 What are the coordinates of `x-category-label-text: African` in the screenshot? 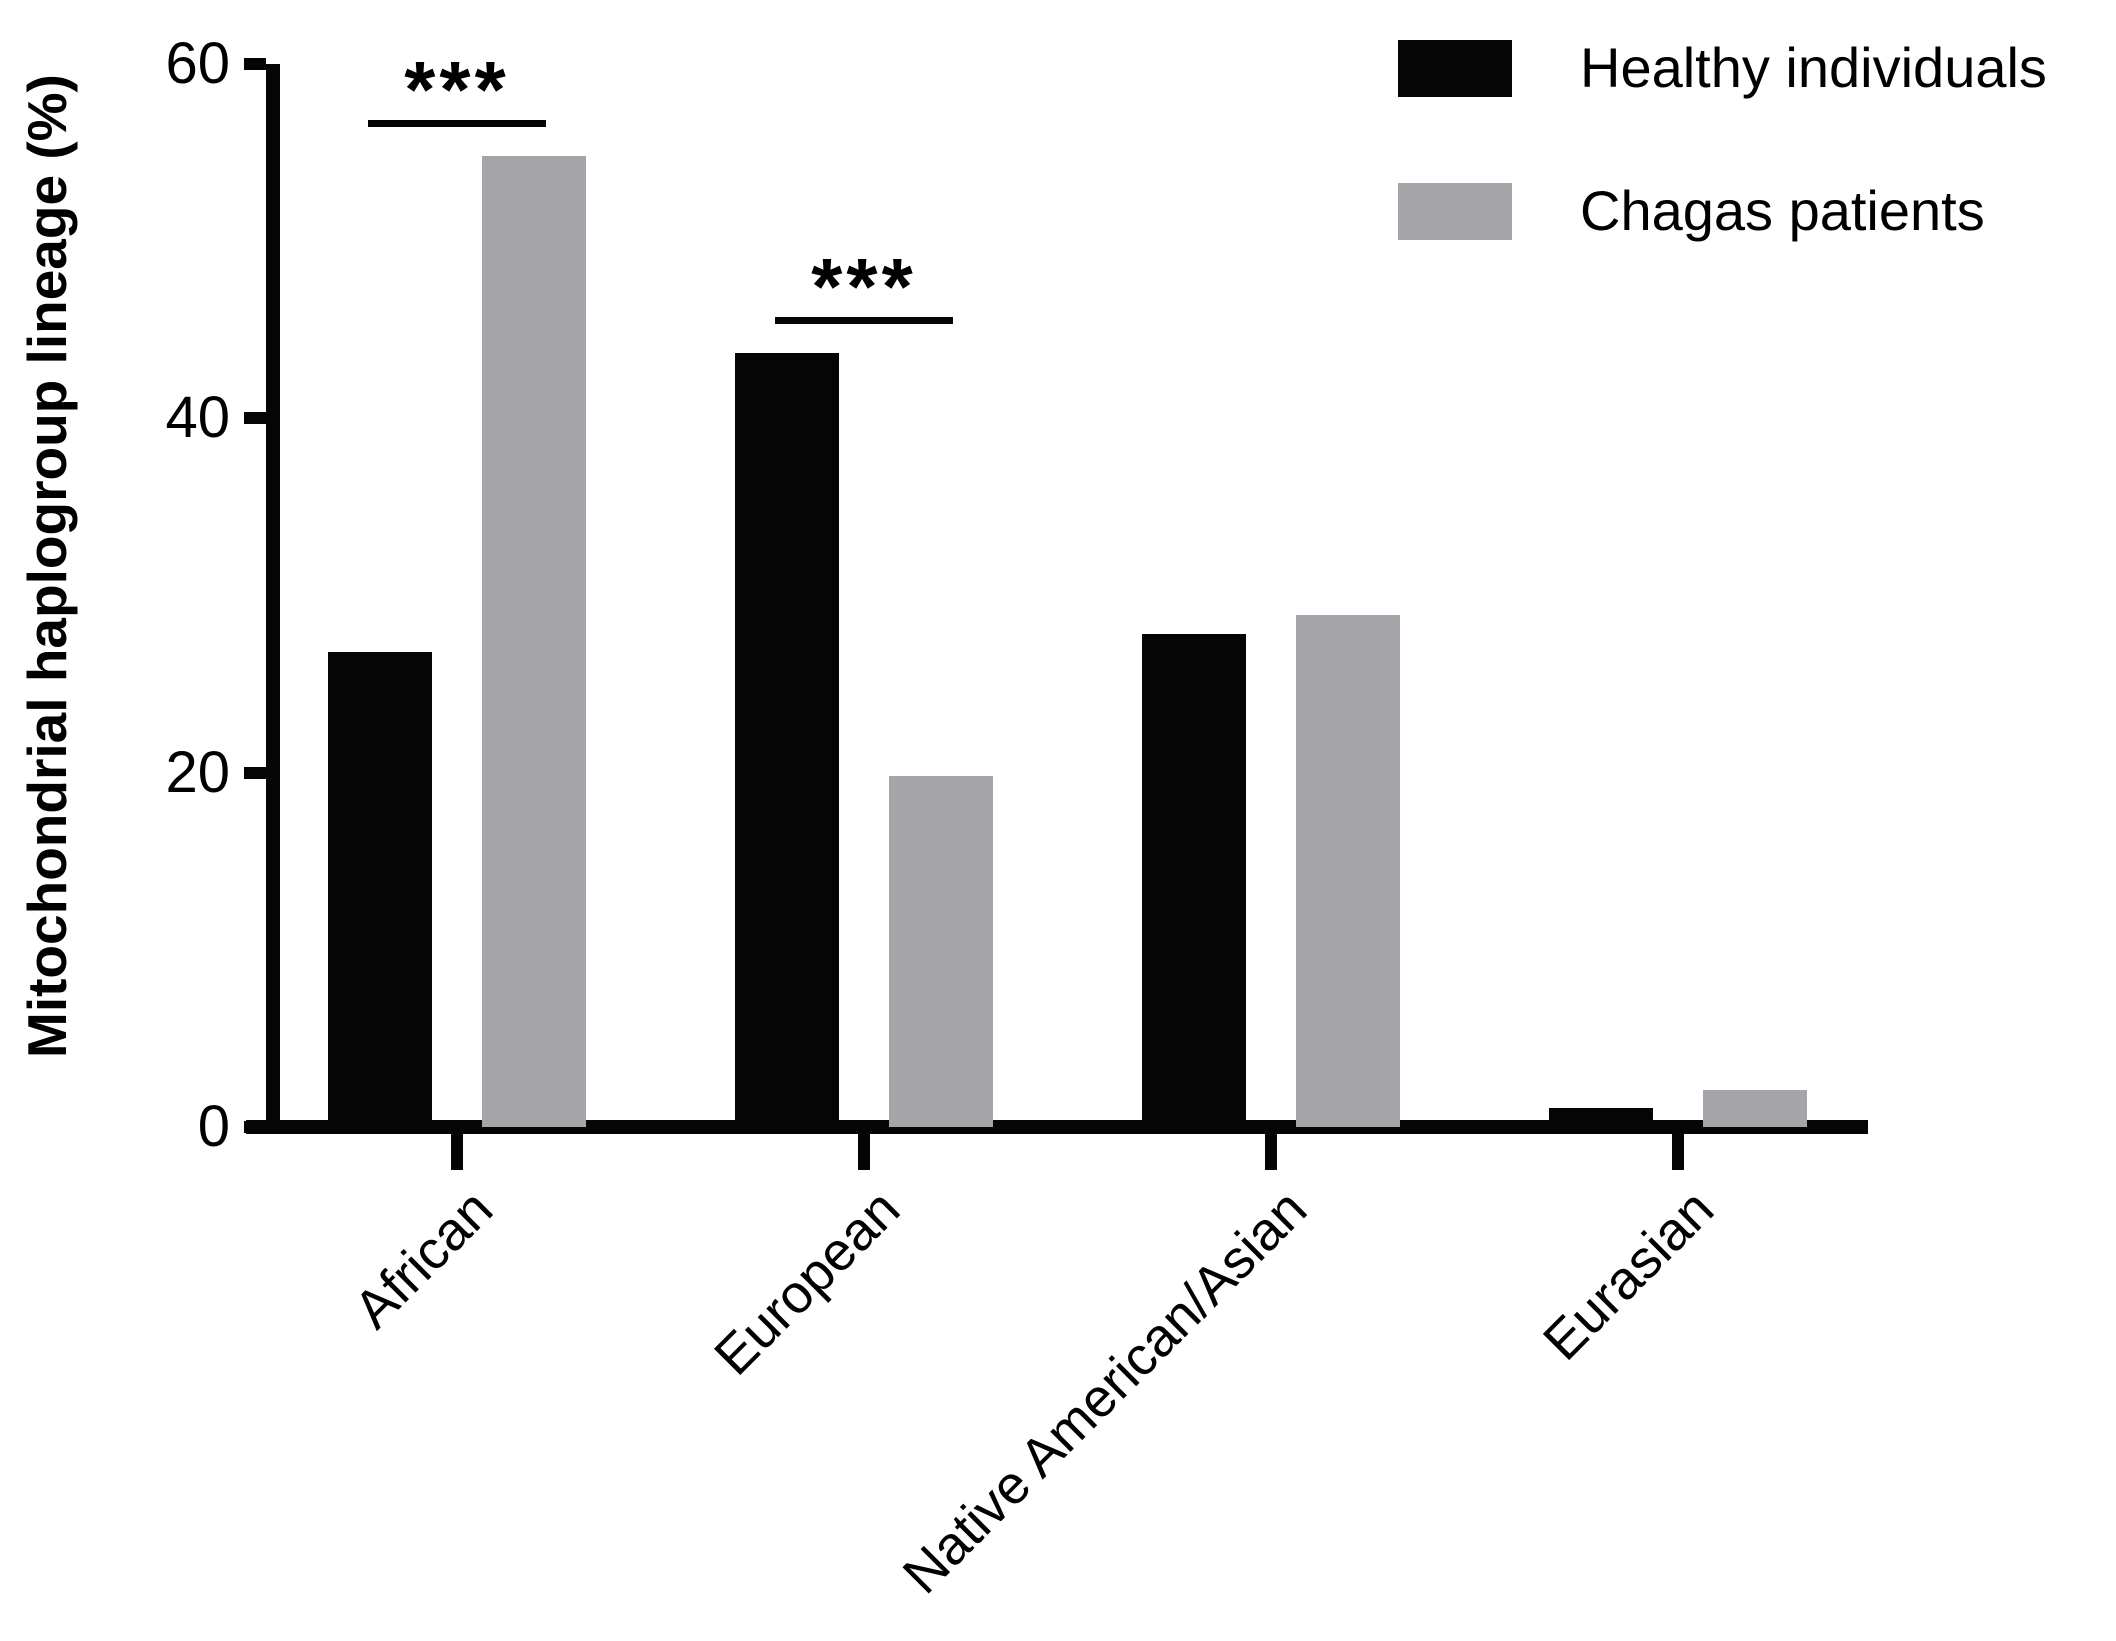 It's located at (423, 1259).